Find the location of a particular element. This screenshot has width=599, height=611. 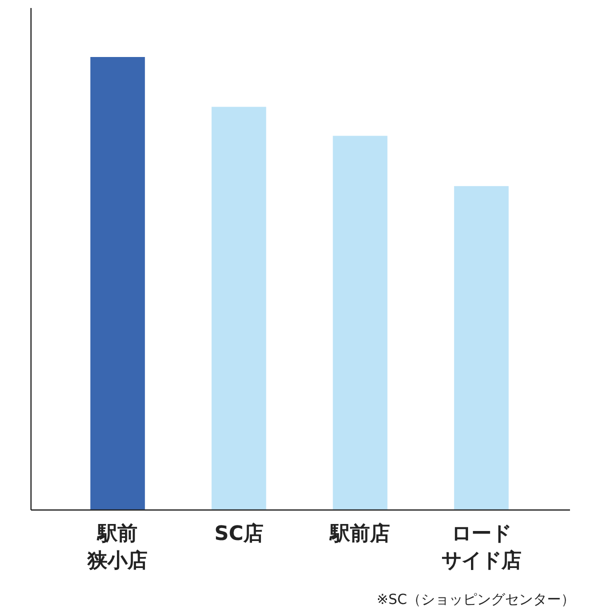

text: ※SC（ショッピングセンター） is located at coordinates (475, 600).